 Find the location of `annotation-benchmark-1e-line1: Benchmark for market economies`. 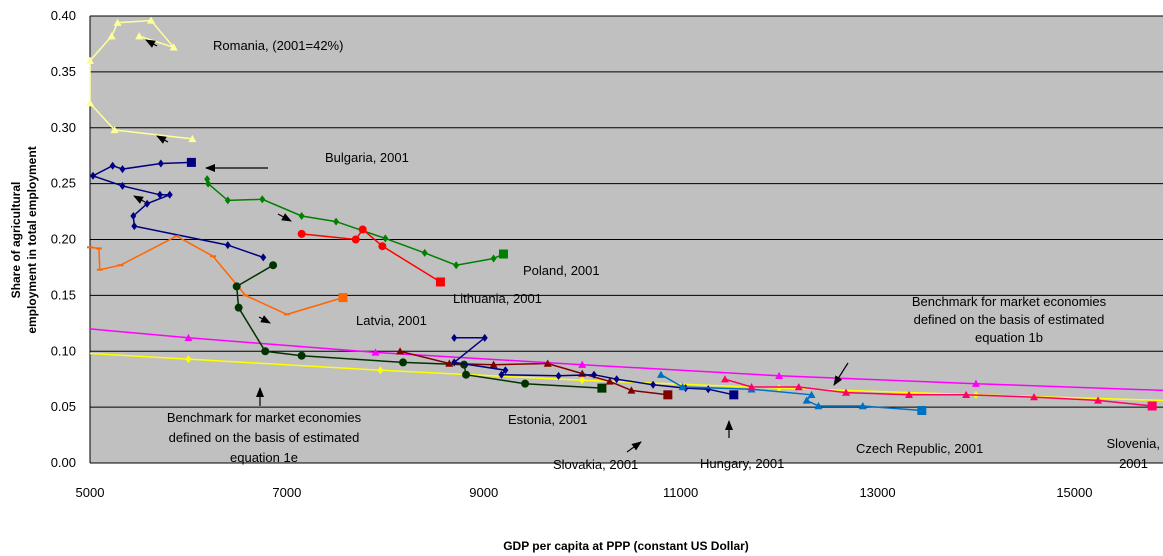

annotation-benchmark-1e-line1: Benchmark for market economies is located at coordinates (264, 417).